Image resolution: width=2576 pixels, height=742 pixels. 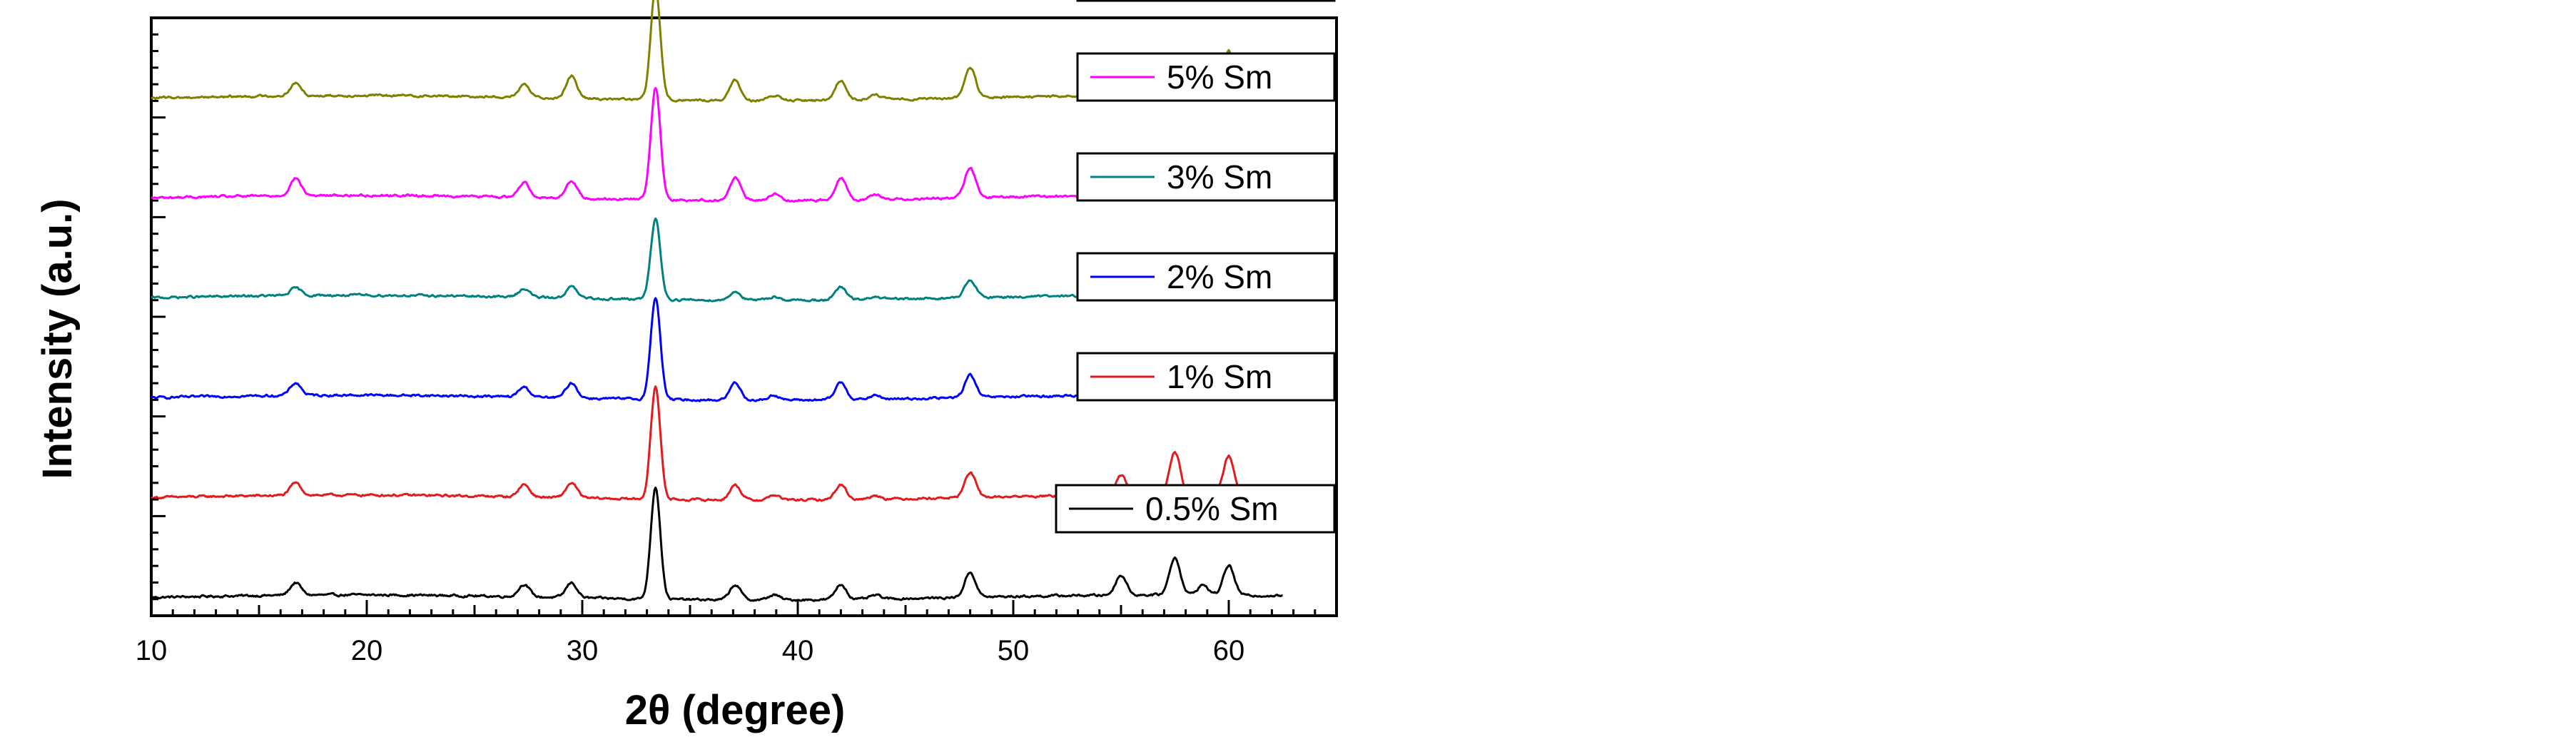 I want to click on legend-label-2: 2% Sm, so click(x=1219, y=276).